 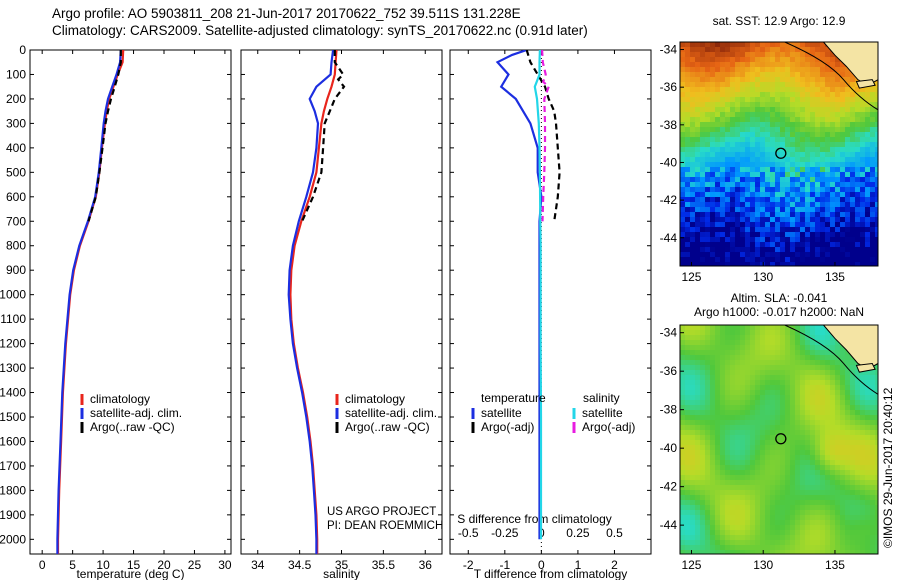 I want to click on y-tick-label: 1600, so click(x=13, y=441).